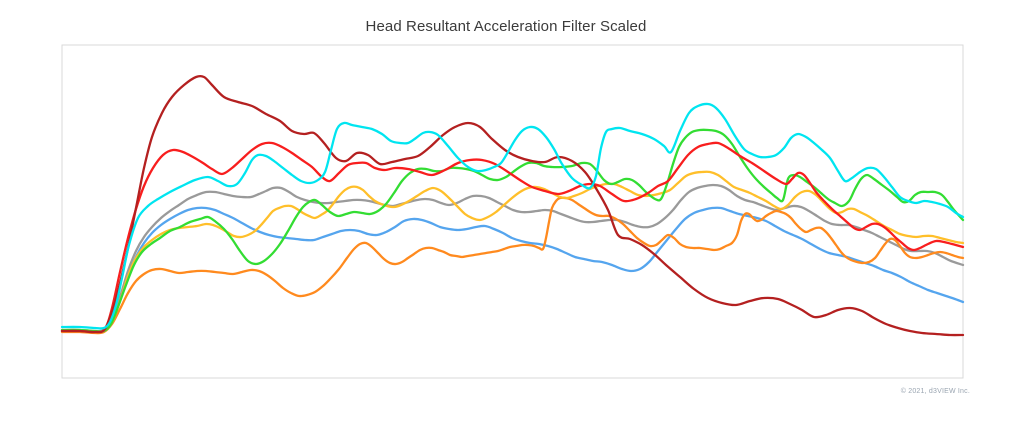 Image resolution: width=1024 pixels, height=438 pixels. Describe the element at coordinates (935, 391) in the screenshot. I see `copyright-notice: © 2021, d3VIEW Inc.` at that location.